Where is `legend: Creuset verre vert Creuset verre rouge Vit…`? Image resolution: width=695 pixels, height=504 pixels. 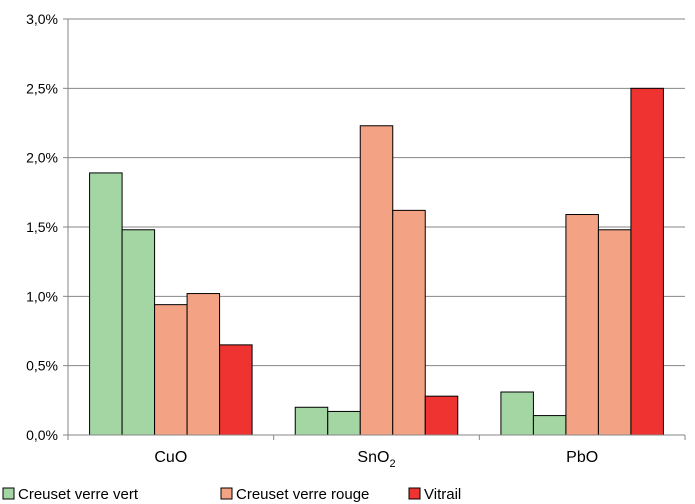
legend: Creuset verre vert Creuset verre rouge Vit… is located at coordinates (231, 494).